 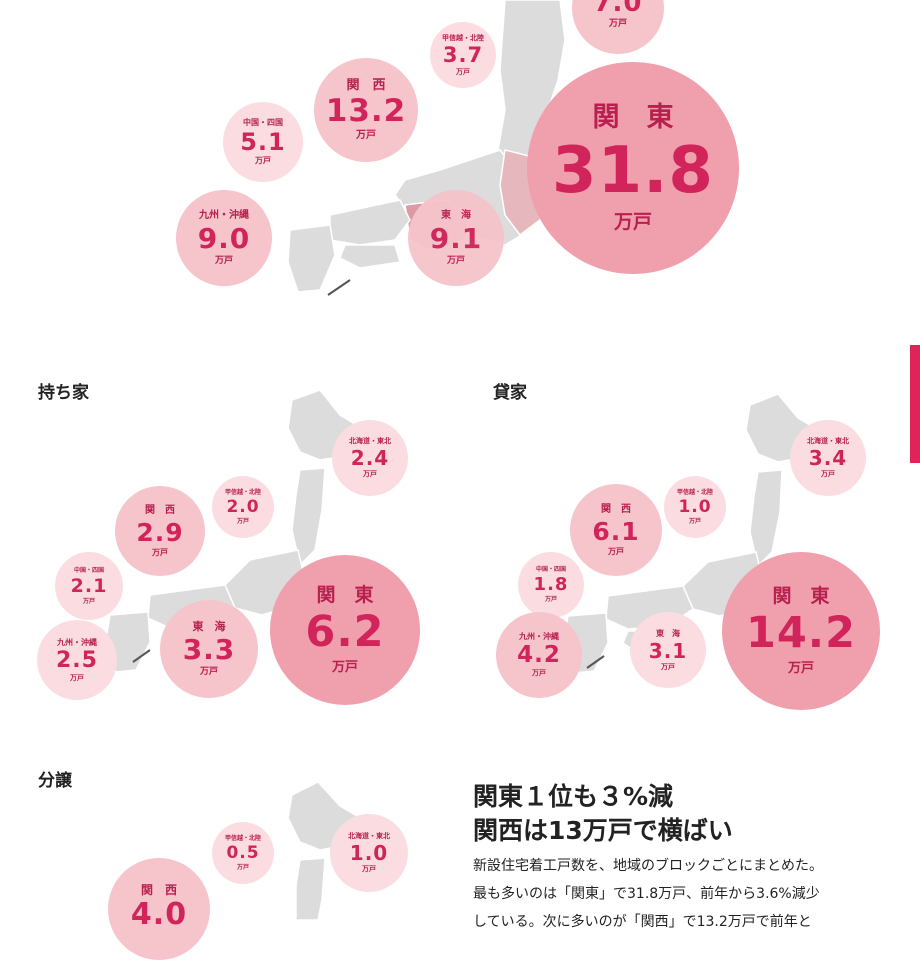 What do you see at coordinates (159, 914) in the screenshot?
I see `region-value: 4.0` at bounding box center [159, 914].